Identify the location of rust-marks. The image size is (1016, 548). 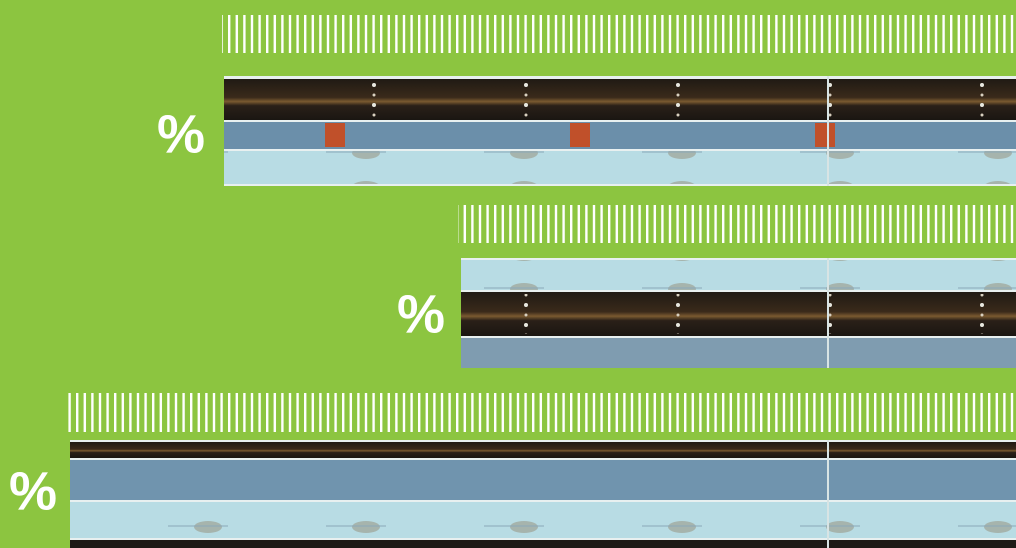
(620, 135).